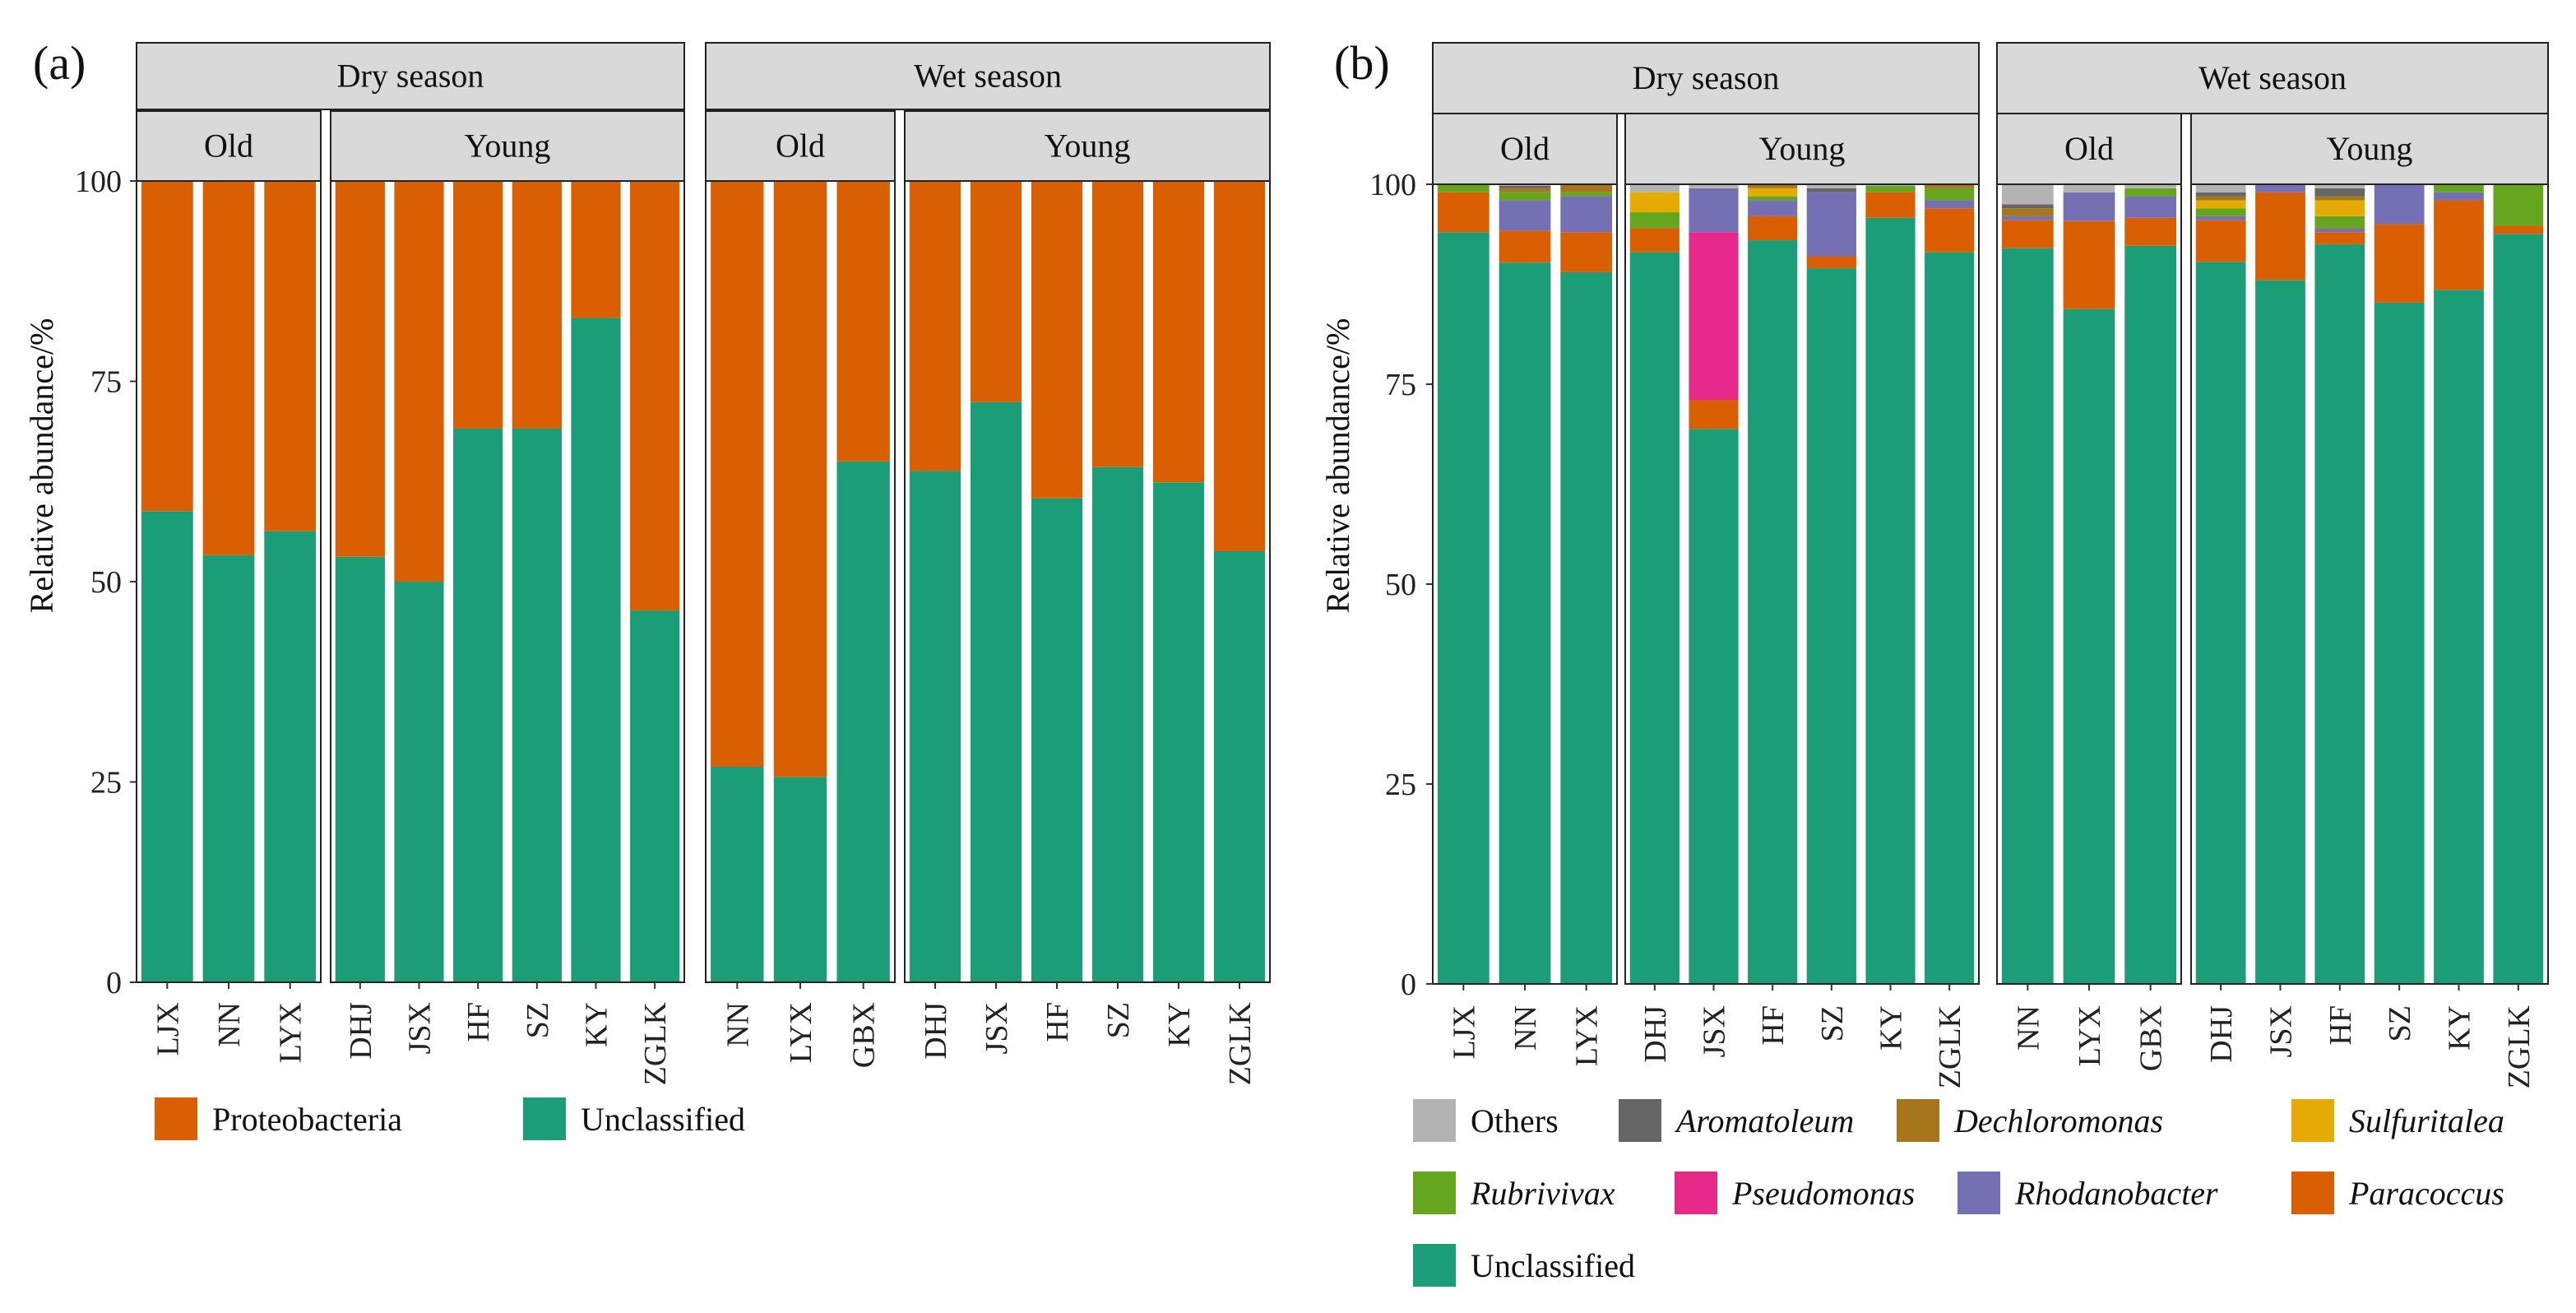 The height and width of the screenshot is (1313, 2576). Describe the element at coordinates (1696, 1193) in the screenshot. I see `legend-swatch-pseudomonas` at that location.